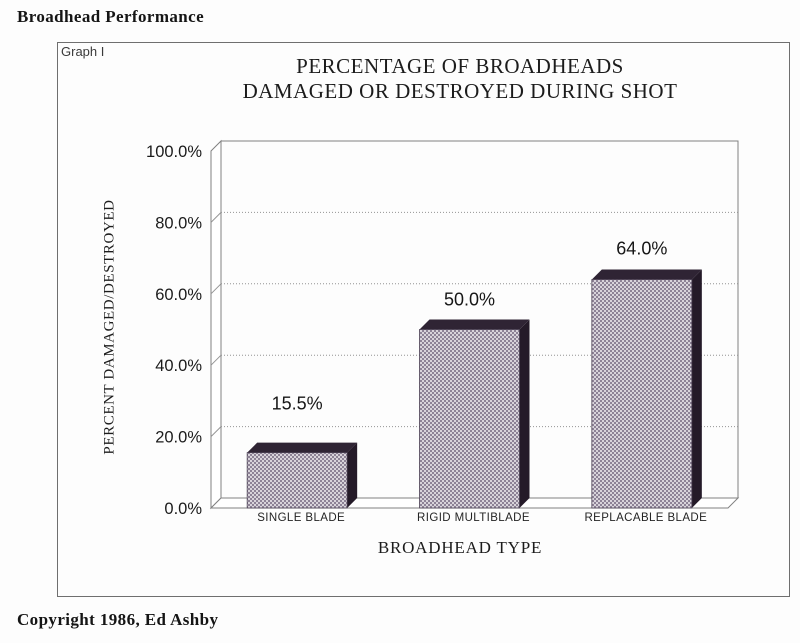  Describe the element at coordinates (645, 518) in the screenshot. I see `category-label: REPLACABLE BLADE` at that location.